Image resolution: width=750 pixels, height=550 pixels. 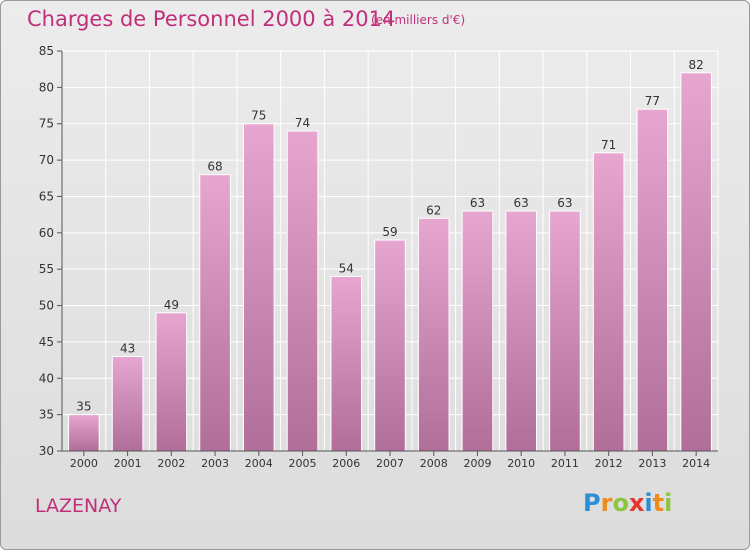 I want to click on data-label: 68, so click(x=214, y=167).